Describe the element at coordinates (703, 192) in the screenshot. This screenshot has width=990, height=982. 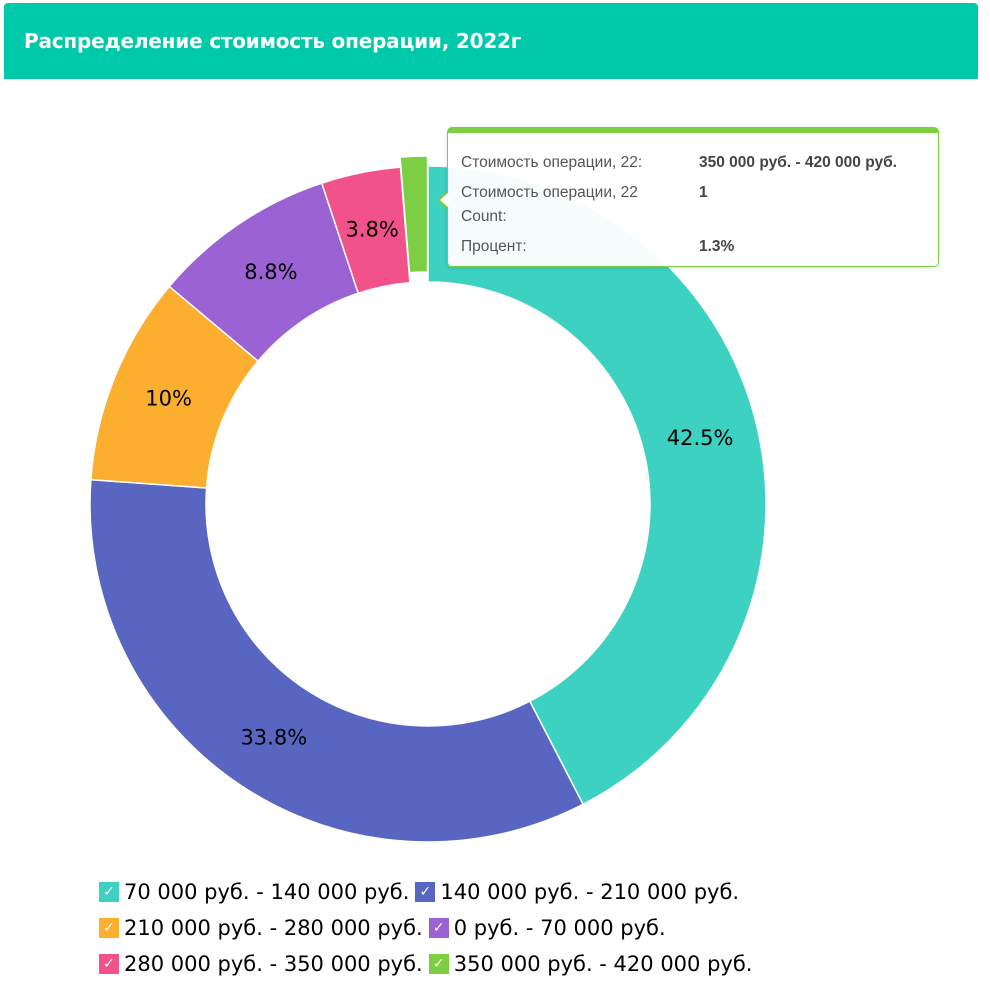
I see `tooltip-value-count: 1` at that location.